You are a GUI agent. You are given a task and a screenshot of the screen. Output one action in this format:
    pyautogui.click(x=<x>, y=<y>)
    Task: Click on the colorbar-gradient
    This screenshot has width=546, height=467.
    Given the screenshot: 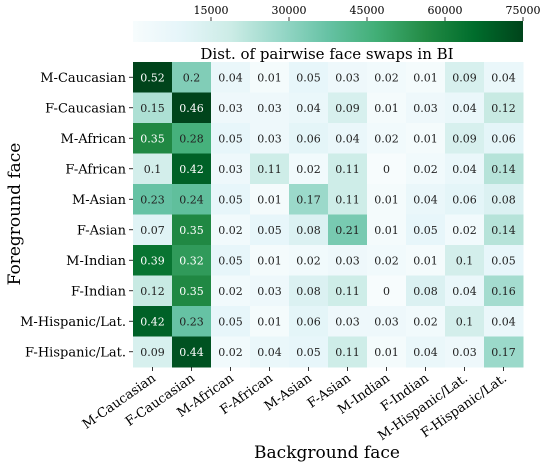 What is the action you would take?
    pyautogui.click(x=328, y=31)
    